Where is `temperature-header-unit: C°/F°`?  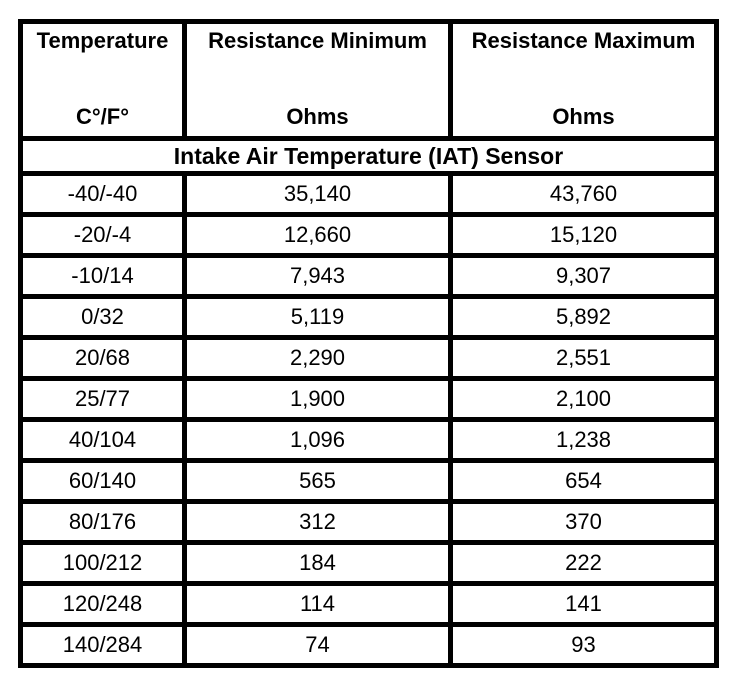 temperature-header-unit: C°/F° is located at coordinates (102, 116).